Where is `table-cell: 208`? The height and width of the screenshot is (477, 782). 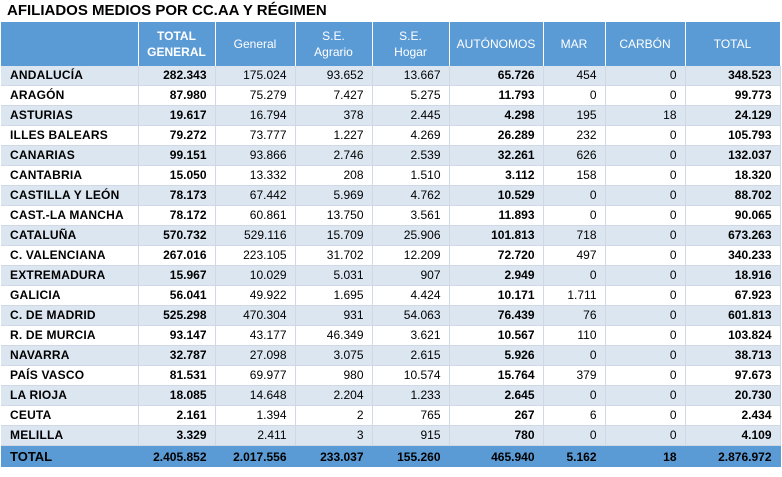 table-cell: 208 is located at coordinates (334, 175).